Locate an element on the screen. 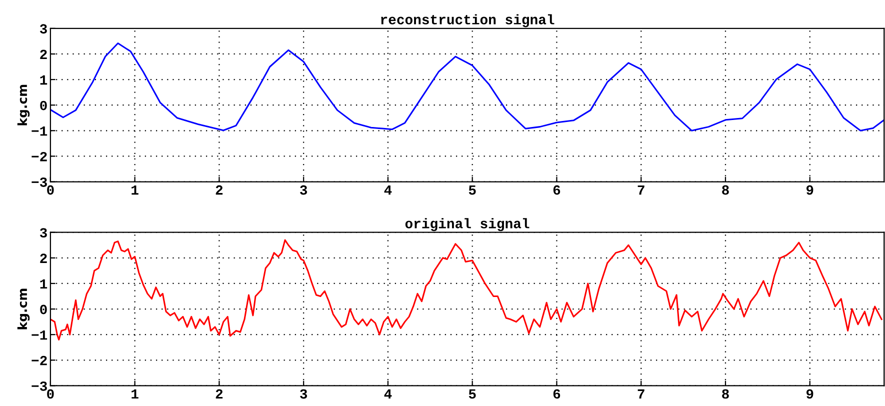  chart-title: reconstruction signal is located at coordinates (467, 21).